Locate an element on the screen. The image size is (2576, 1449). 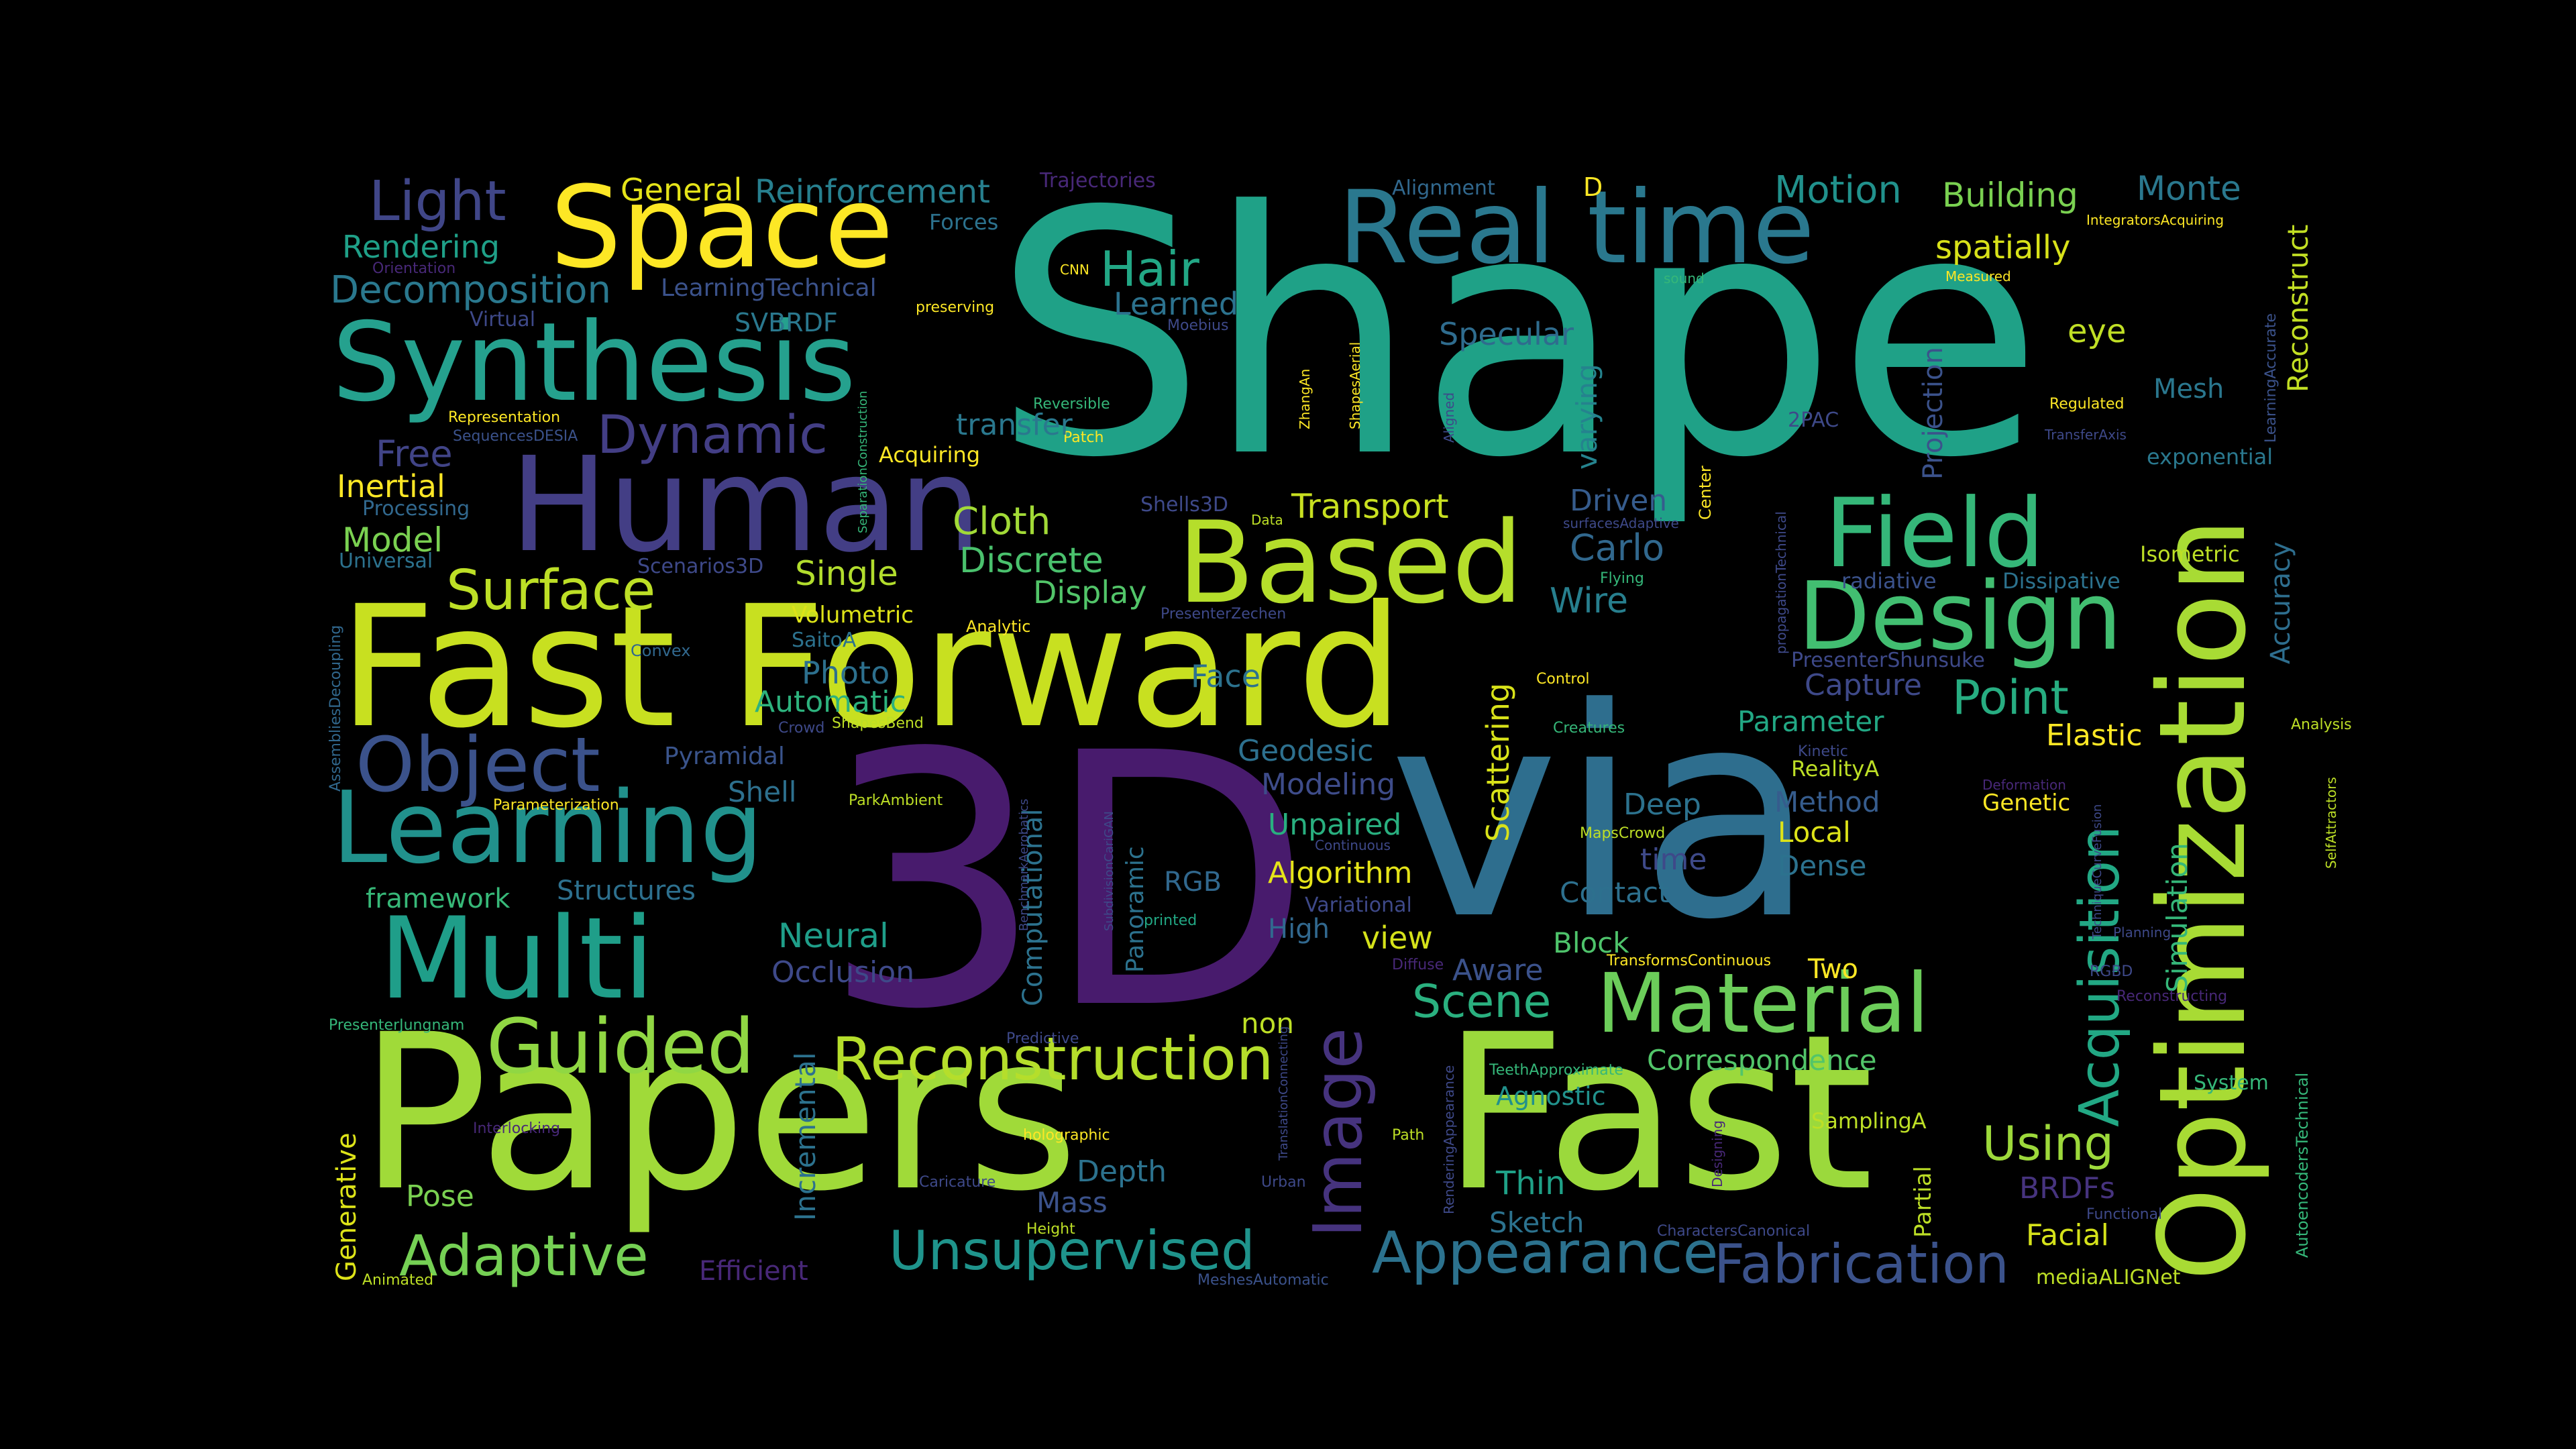
word-hair: Hair is located at coordinates (1149, 269).